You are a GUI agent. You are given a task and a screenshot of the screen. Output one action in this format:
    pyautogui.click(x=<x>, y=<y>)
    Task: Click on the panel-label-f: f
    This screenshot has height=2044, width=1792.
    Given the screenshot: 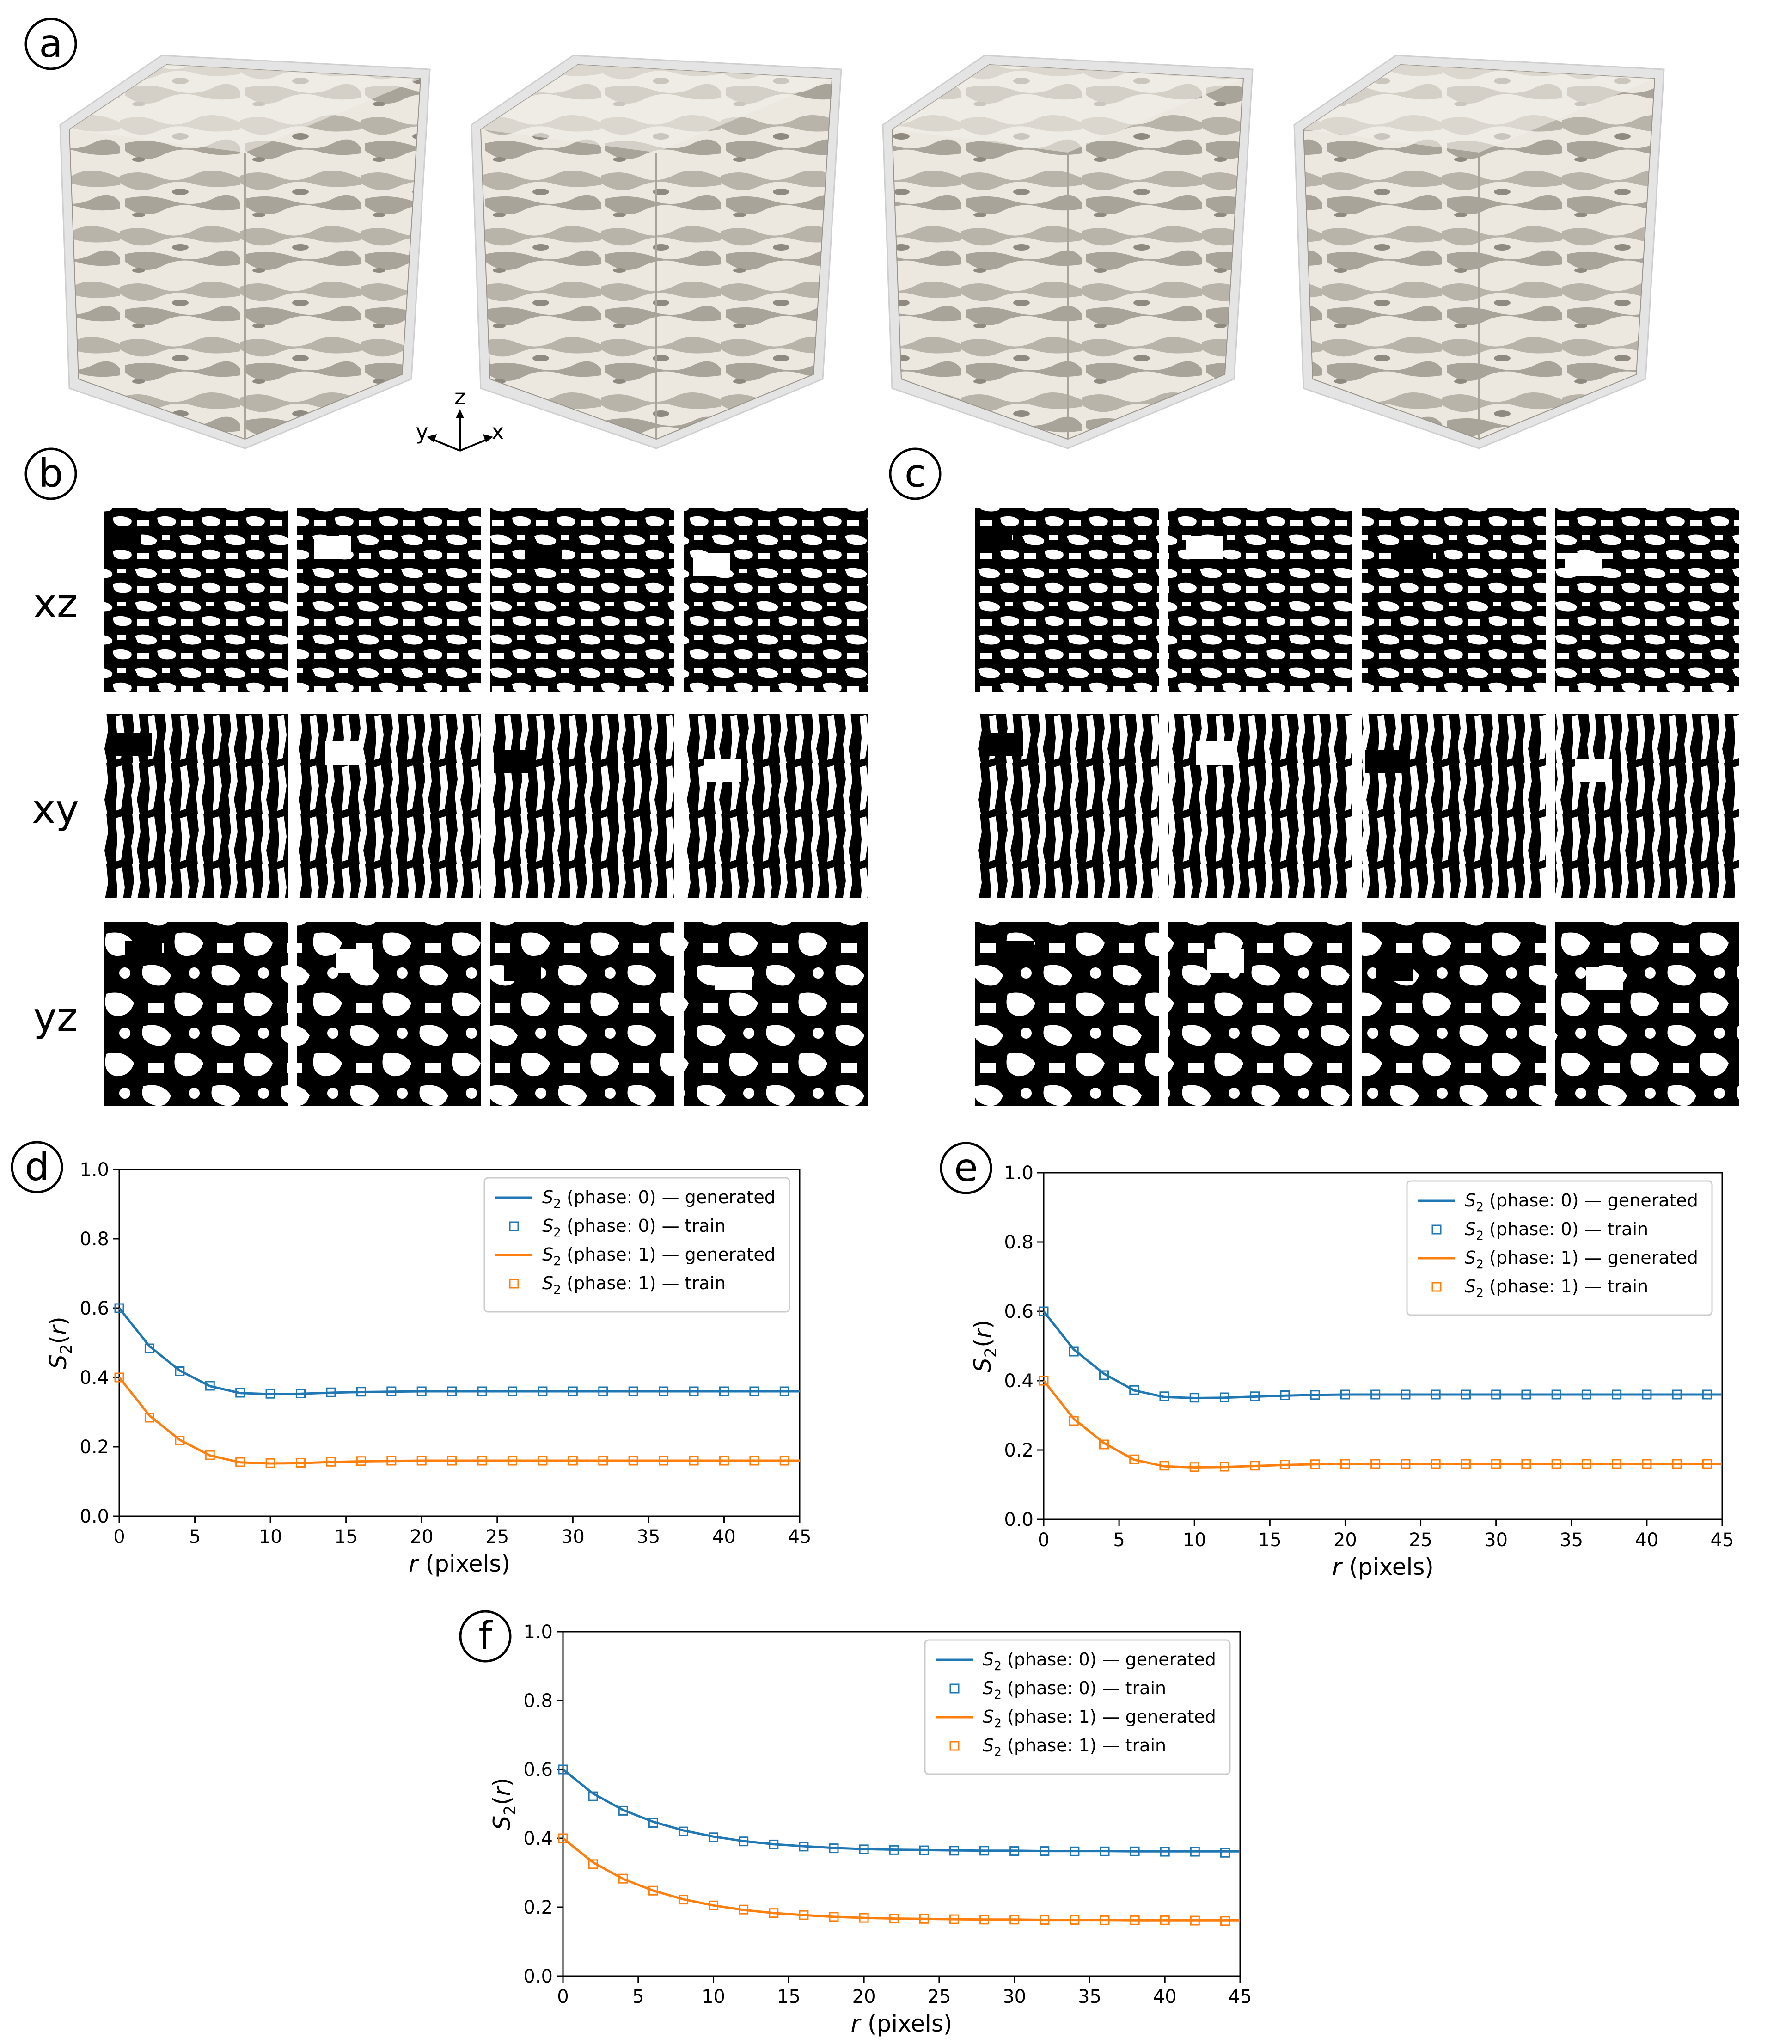 What is the action you would take?
    pyautogui.click(x=486, y=1636)
    